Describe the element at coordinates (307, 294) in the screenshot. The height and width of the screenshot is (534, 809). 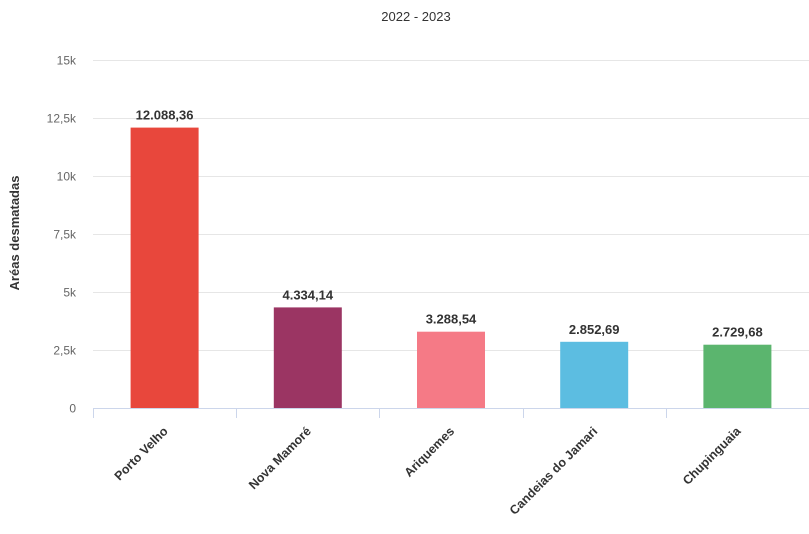
I see `data-label: 4.334,14` at that location.